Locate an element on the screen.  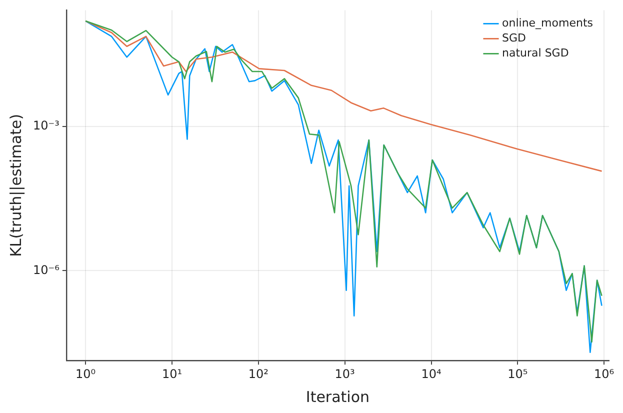
legend-label: natural SGD is located at coordinates (535, 53).